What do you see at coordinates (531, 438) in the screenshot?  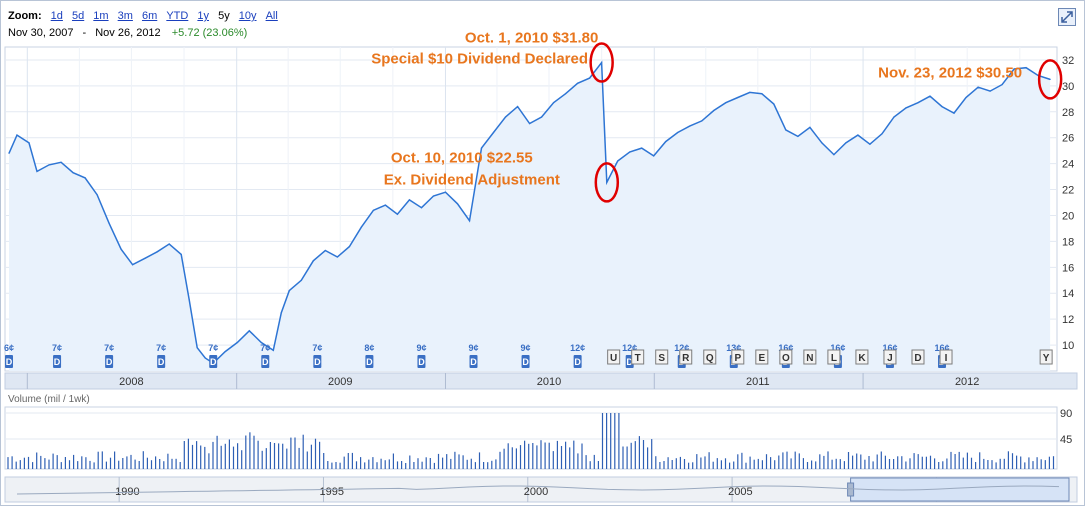 I see `volume-panel` at bounding box center [531, 438].